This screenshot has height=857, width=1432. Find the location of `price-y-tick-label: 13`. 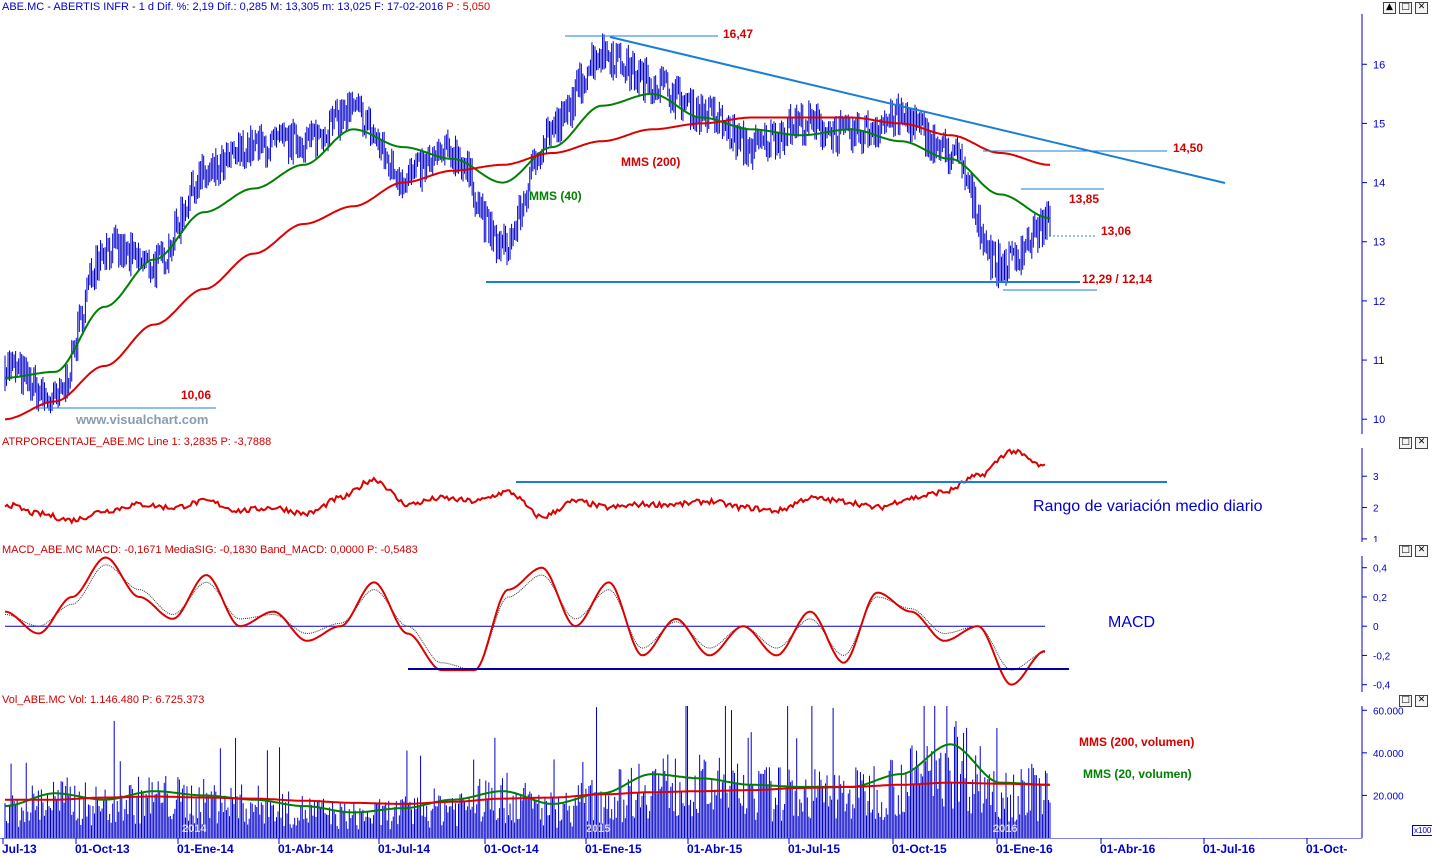

price-y-tick-label: 13 is located at coordinates (1379, 243).